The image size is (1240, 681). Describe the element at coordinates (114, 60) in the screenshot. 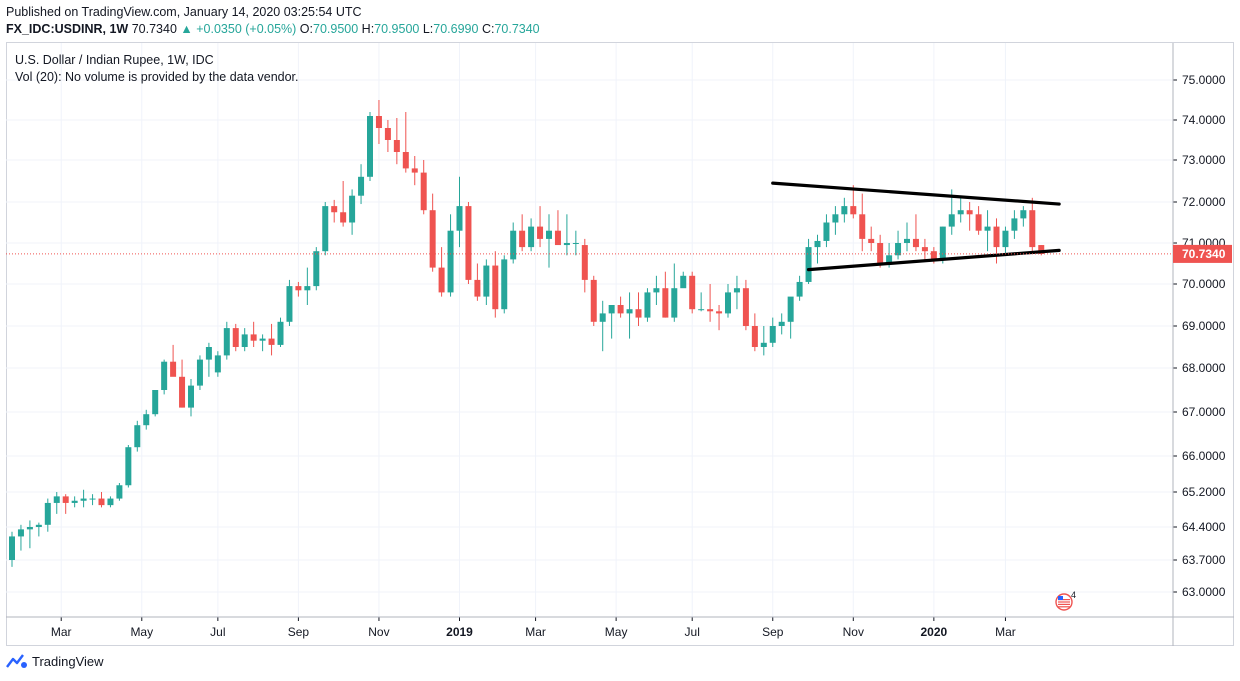

I see `chart-legend-title: U.S. Dollar / Indian Rupee, 1W, IDC` at that location.